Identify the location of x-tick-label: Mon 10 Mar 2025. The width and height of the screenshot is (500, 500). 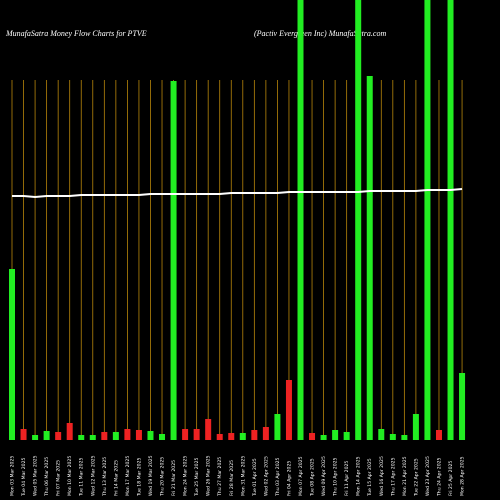
(70, 476).